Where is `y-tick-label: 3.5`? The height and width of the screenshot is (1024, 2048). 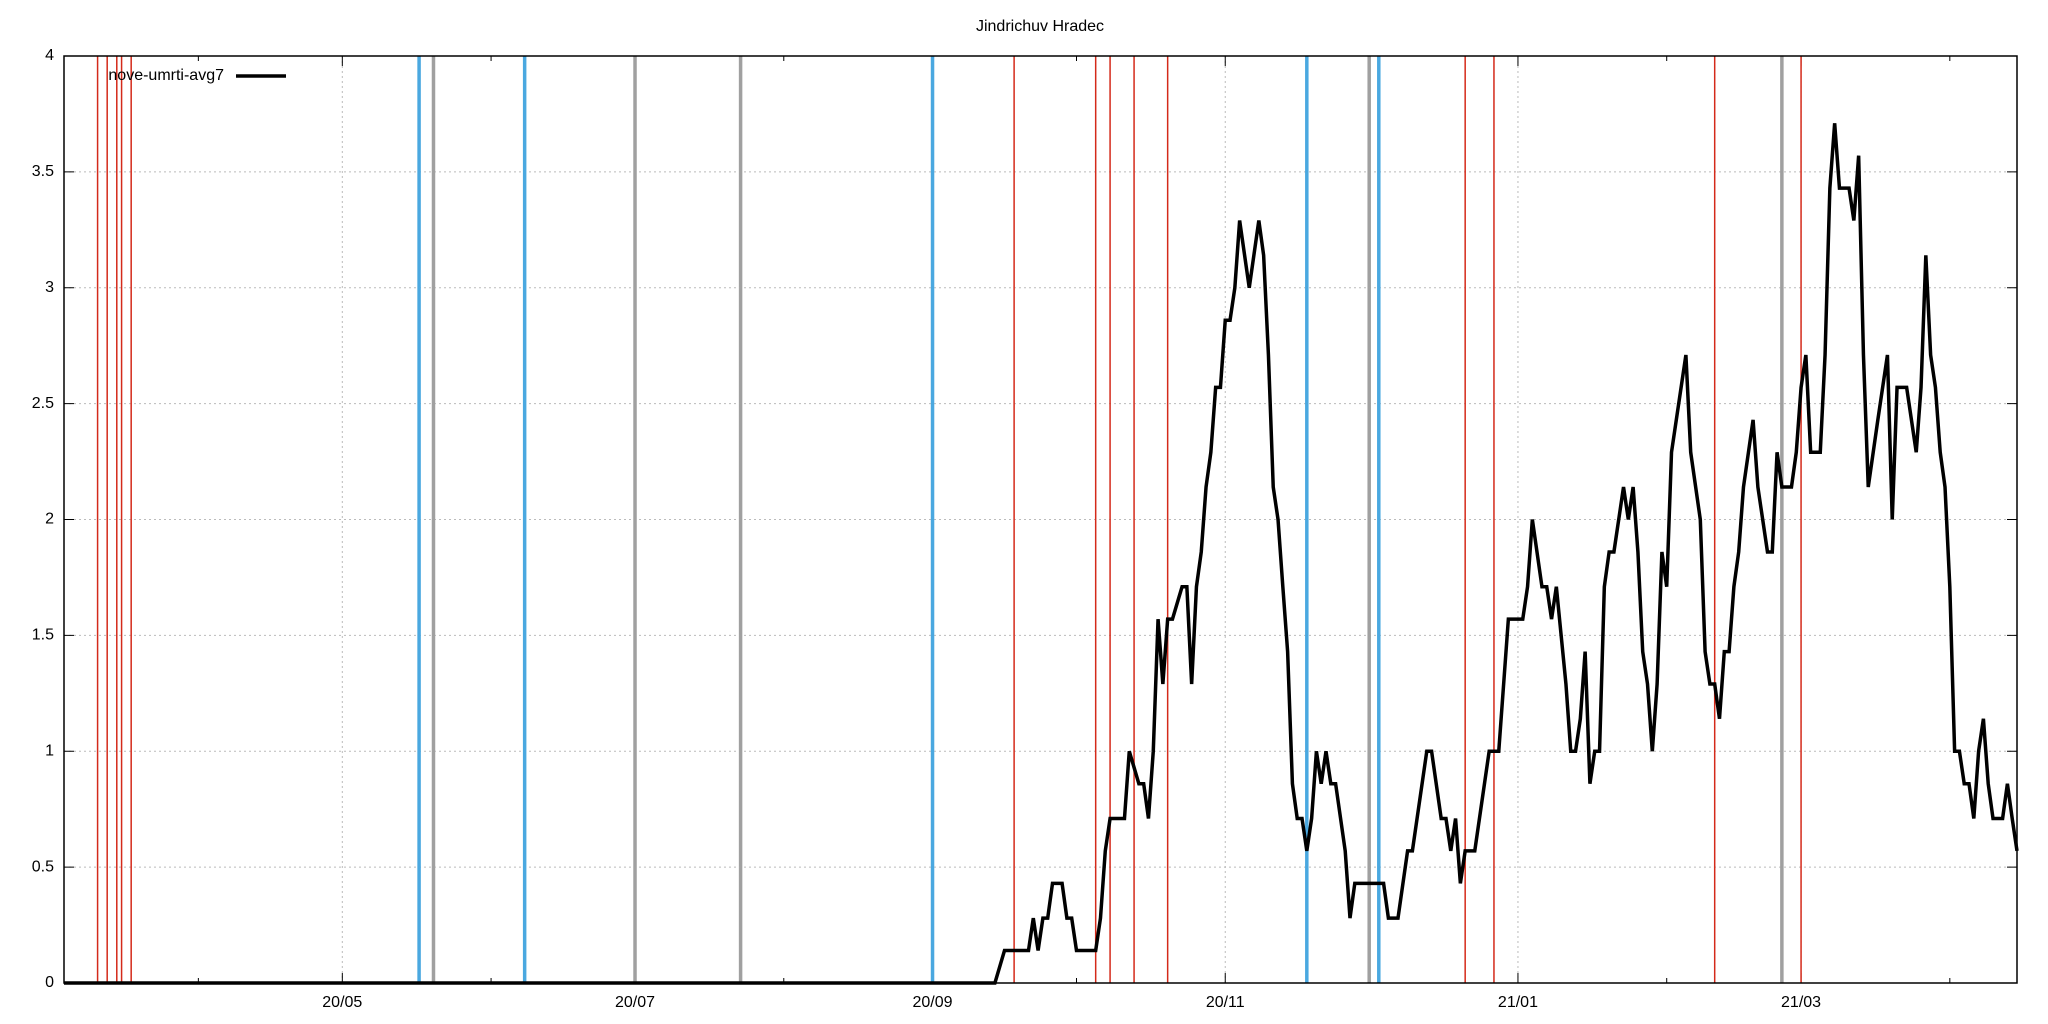
y-tick-label: 3.5 is located at coordinates (43, 171).